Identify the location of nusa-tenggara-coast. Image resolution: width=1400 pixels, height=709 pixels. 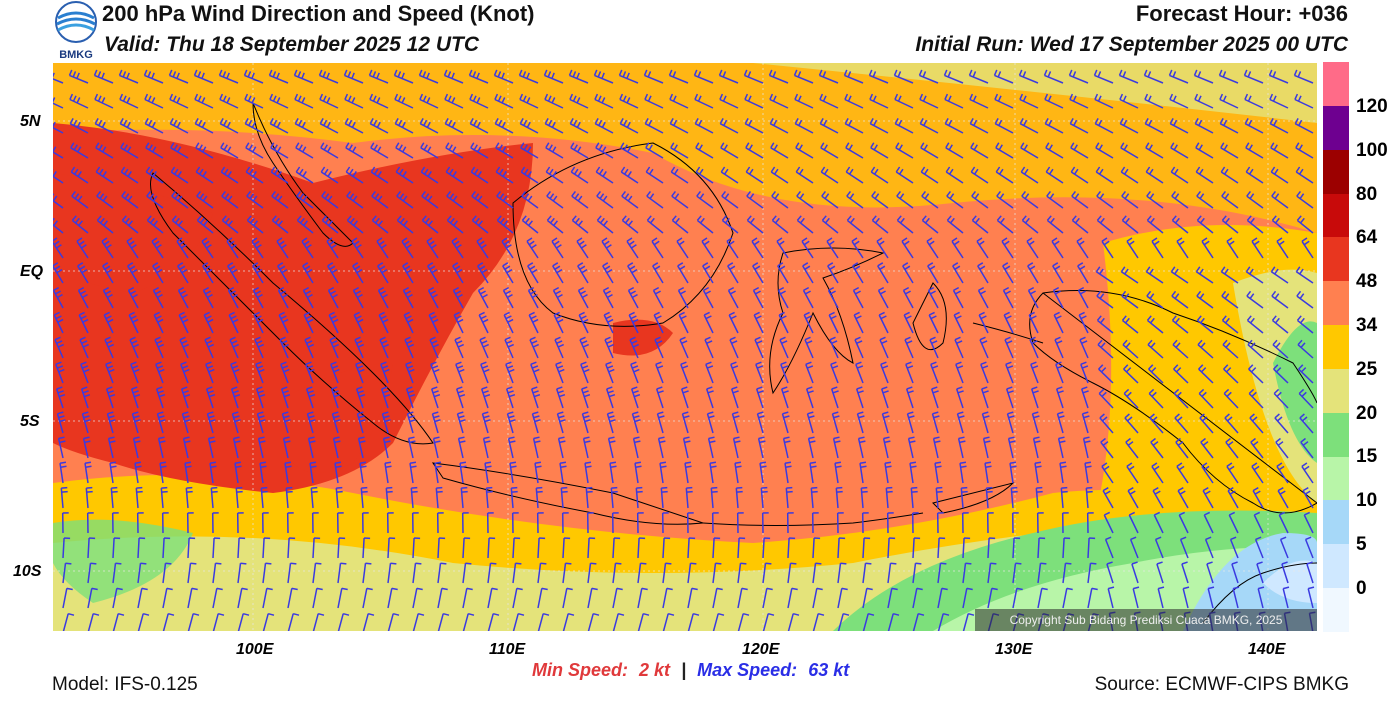
(813, 519).